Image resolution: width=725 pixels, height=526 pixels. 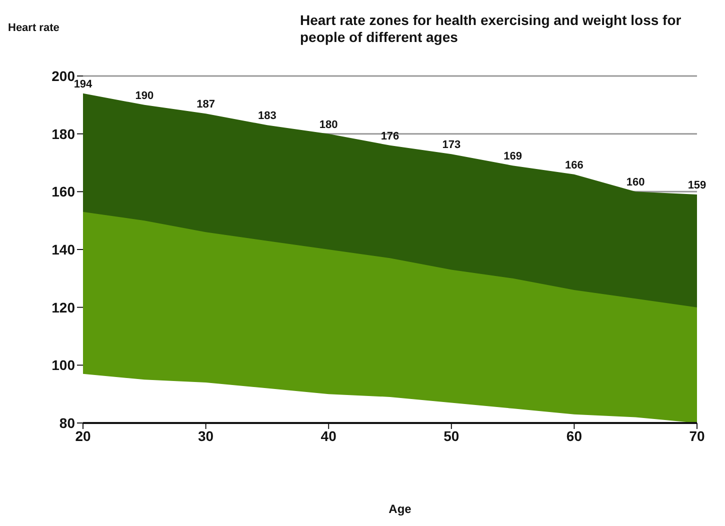 I want to click on y-tick-label: 180, so click(x=64, y=134).